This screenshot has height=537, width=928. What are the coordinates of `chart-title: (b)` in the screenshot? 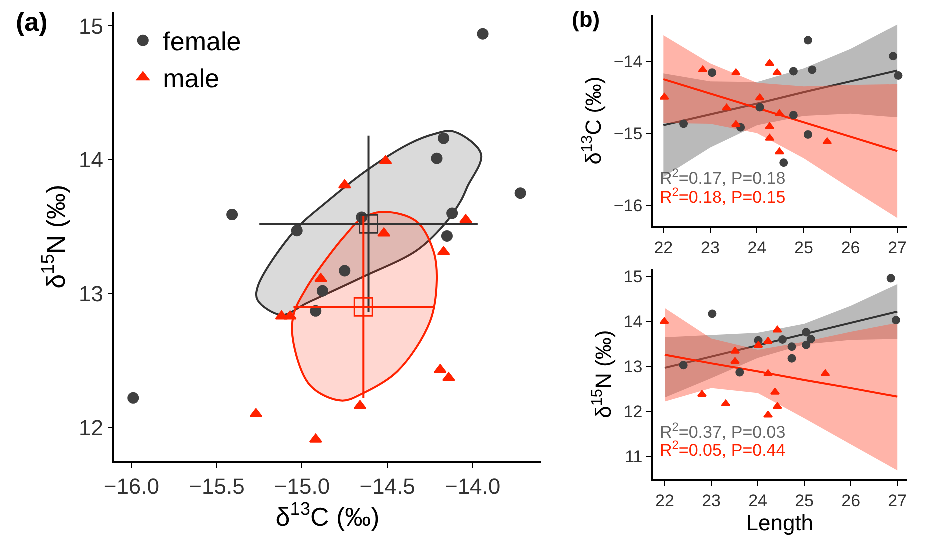 It's located at (586, 19).